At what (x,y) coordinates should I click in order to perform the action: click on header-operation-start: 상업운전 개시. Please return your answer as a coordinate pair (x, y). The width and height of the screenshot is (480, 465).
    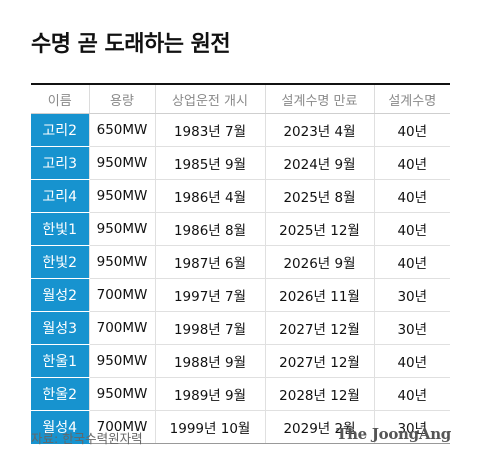
    Looking at the image, I should click on (209, 99).